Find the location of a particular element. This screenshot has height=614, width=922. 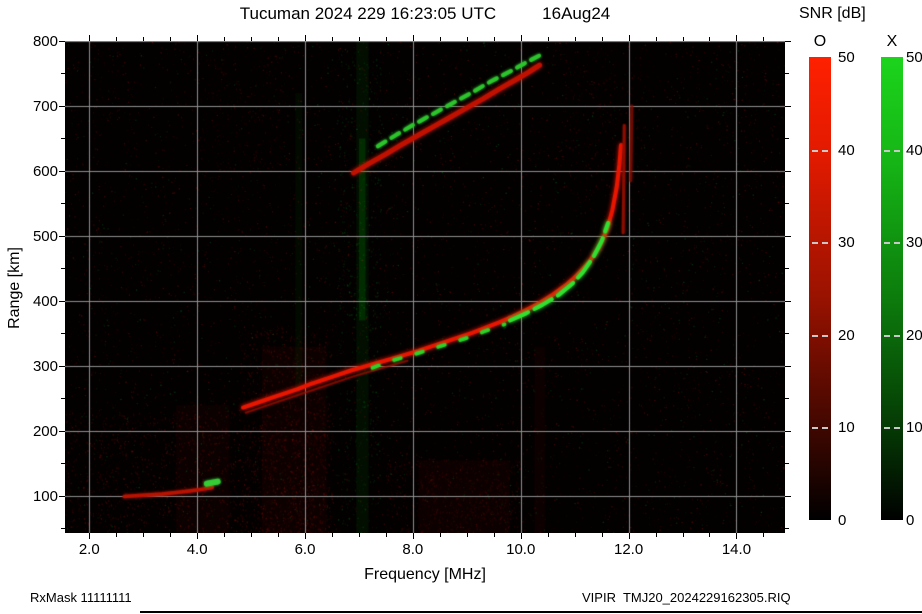

y-tick-label: 100 is located at coordinates (45, 496).